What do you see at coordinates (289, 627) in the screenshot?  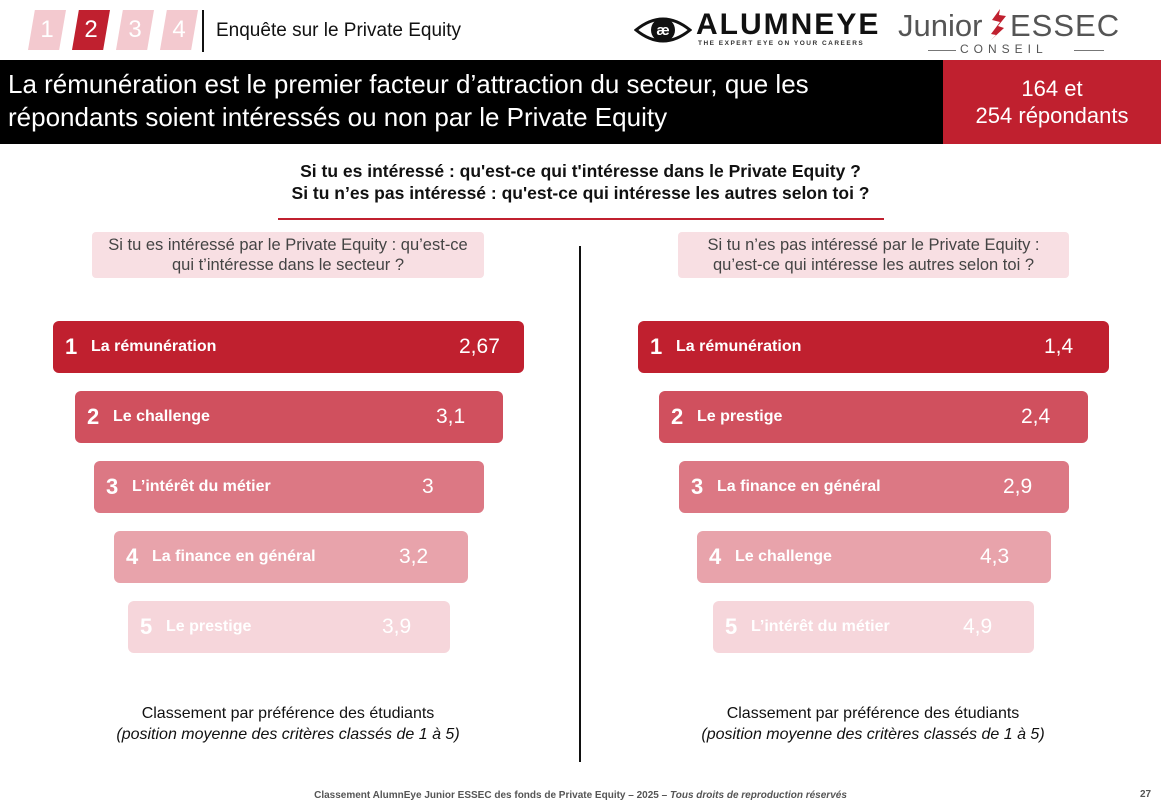 I see `left-rank-bar-5: 5 Le prestige 3,9` at bounding box center [289, 627].